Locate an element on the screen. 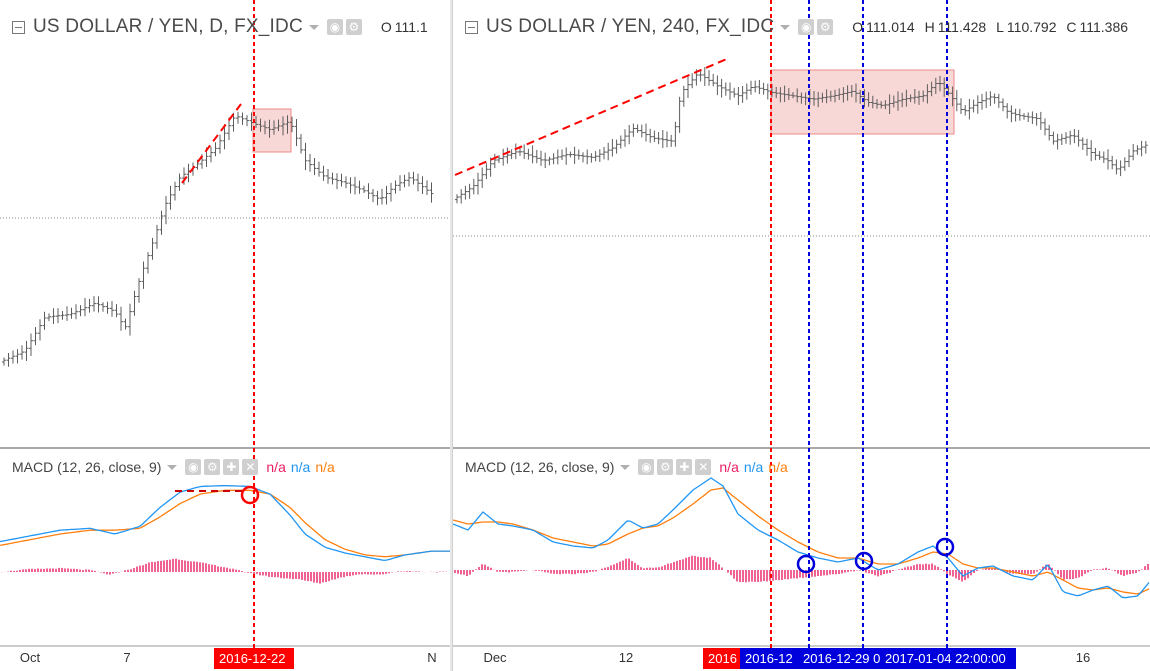 This screenshot has width=1150, height=671. date-tag-label: 2017-01-04 22:00:00 is located at coordinates (945, 658).